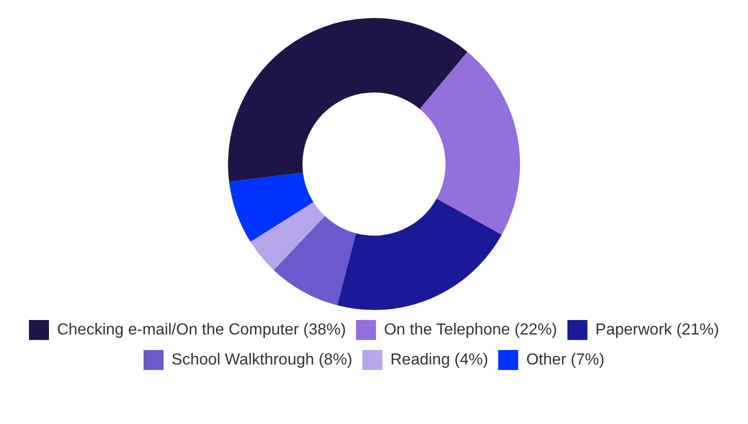 This screenshot has height=424, width=748. Describe the element at coordinates (201, 329) in the screenshot. I see `legend-label: Checking e-mail/On the Computer (38%)` at that location.